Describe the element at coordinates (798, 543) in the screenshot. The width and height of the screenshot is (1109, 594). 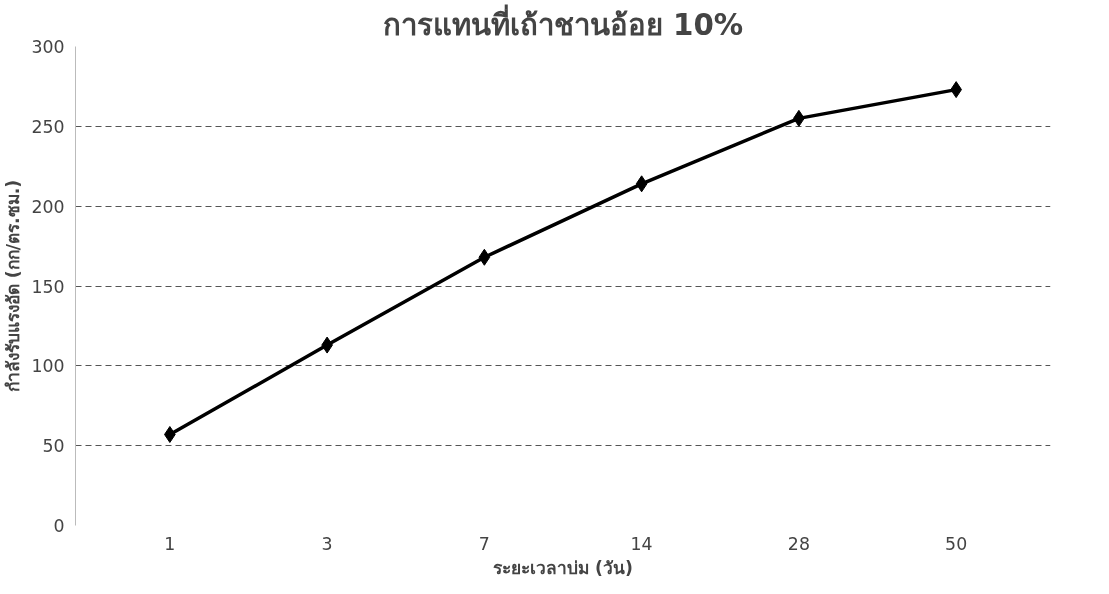
I see `x-tick-label: 28` at that location.